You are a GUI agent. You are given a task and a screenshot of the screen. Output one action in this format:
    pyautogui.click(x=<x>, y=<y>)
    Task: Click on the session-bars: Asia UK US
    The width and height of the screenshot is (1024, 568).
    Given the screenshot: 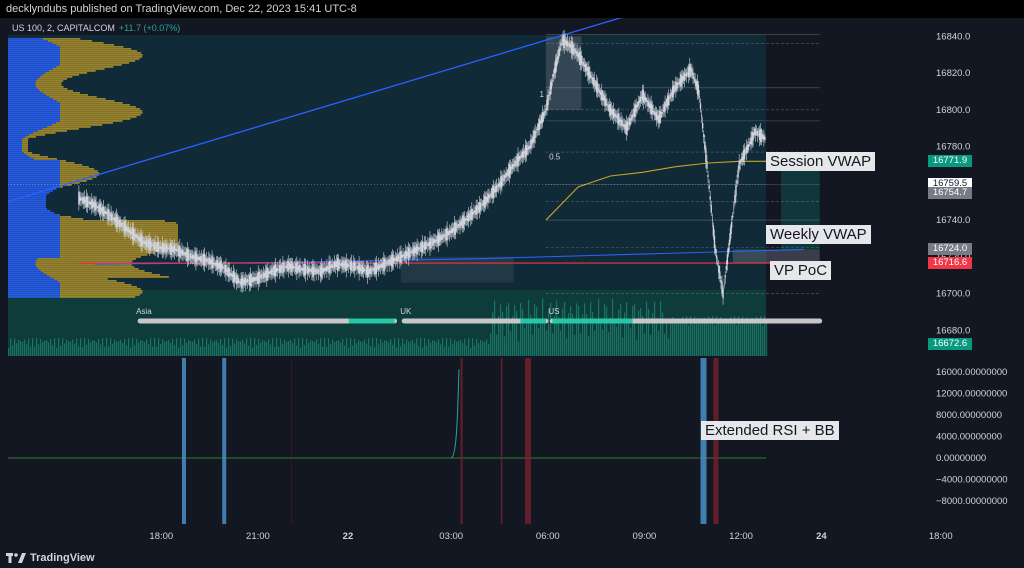 What is the action you would take?
    pyautogui.click(x=479, y=315)
    